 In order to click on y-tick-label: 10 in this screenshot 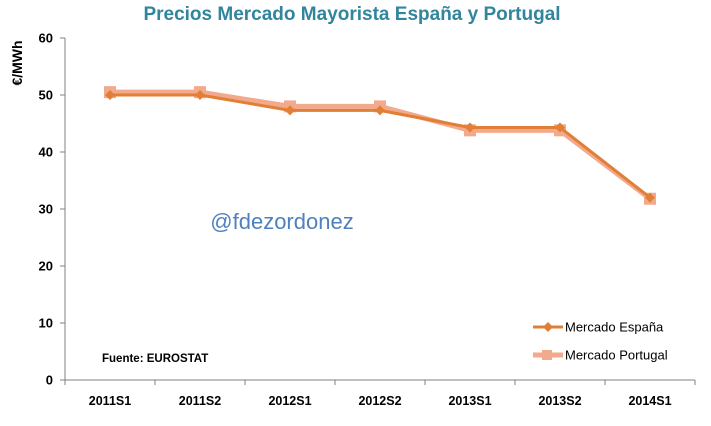, I will do `click(46, 323)`.